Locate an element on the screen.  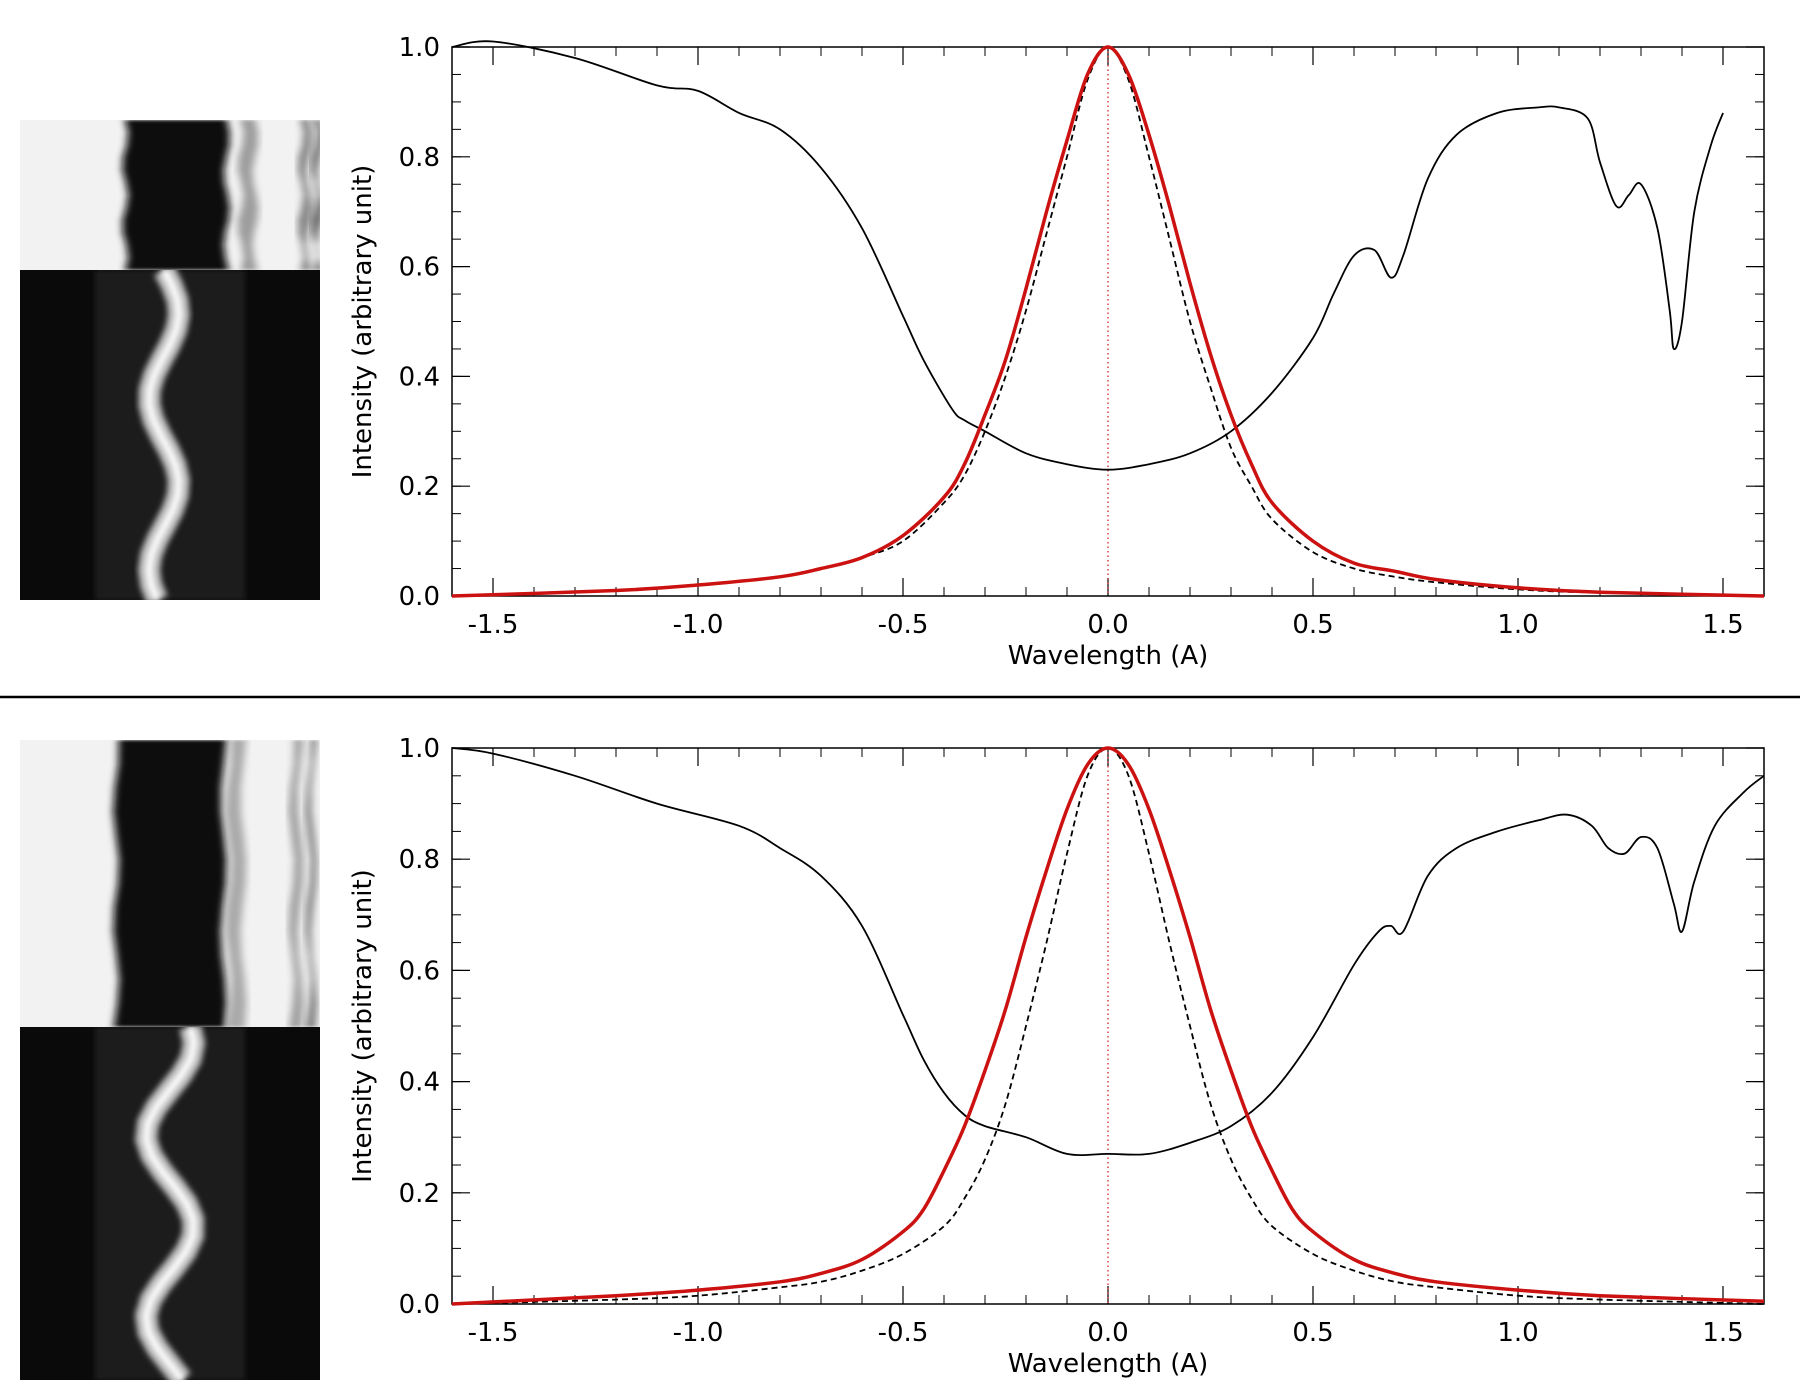
spectrum-image-top-emission is located at coordinates (170, 435).